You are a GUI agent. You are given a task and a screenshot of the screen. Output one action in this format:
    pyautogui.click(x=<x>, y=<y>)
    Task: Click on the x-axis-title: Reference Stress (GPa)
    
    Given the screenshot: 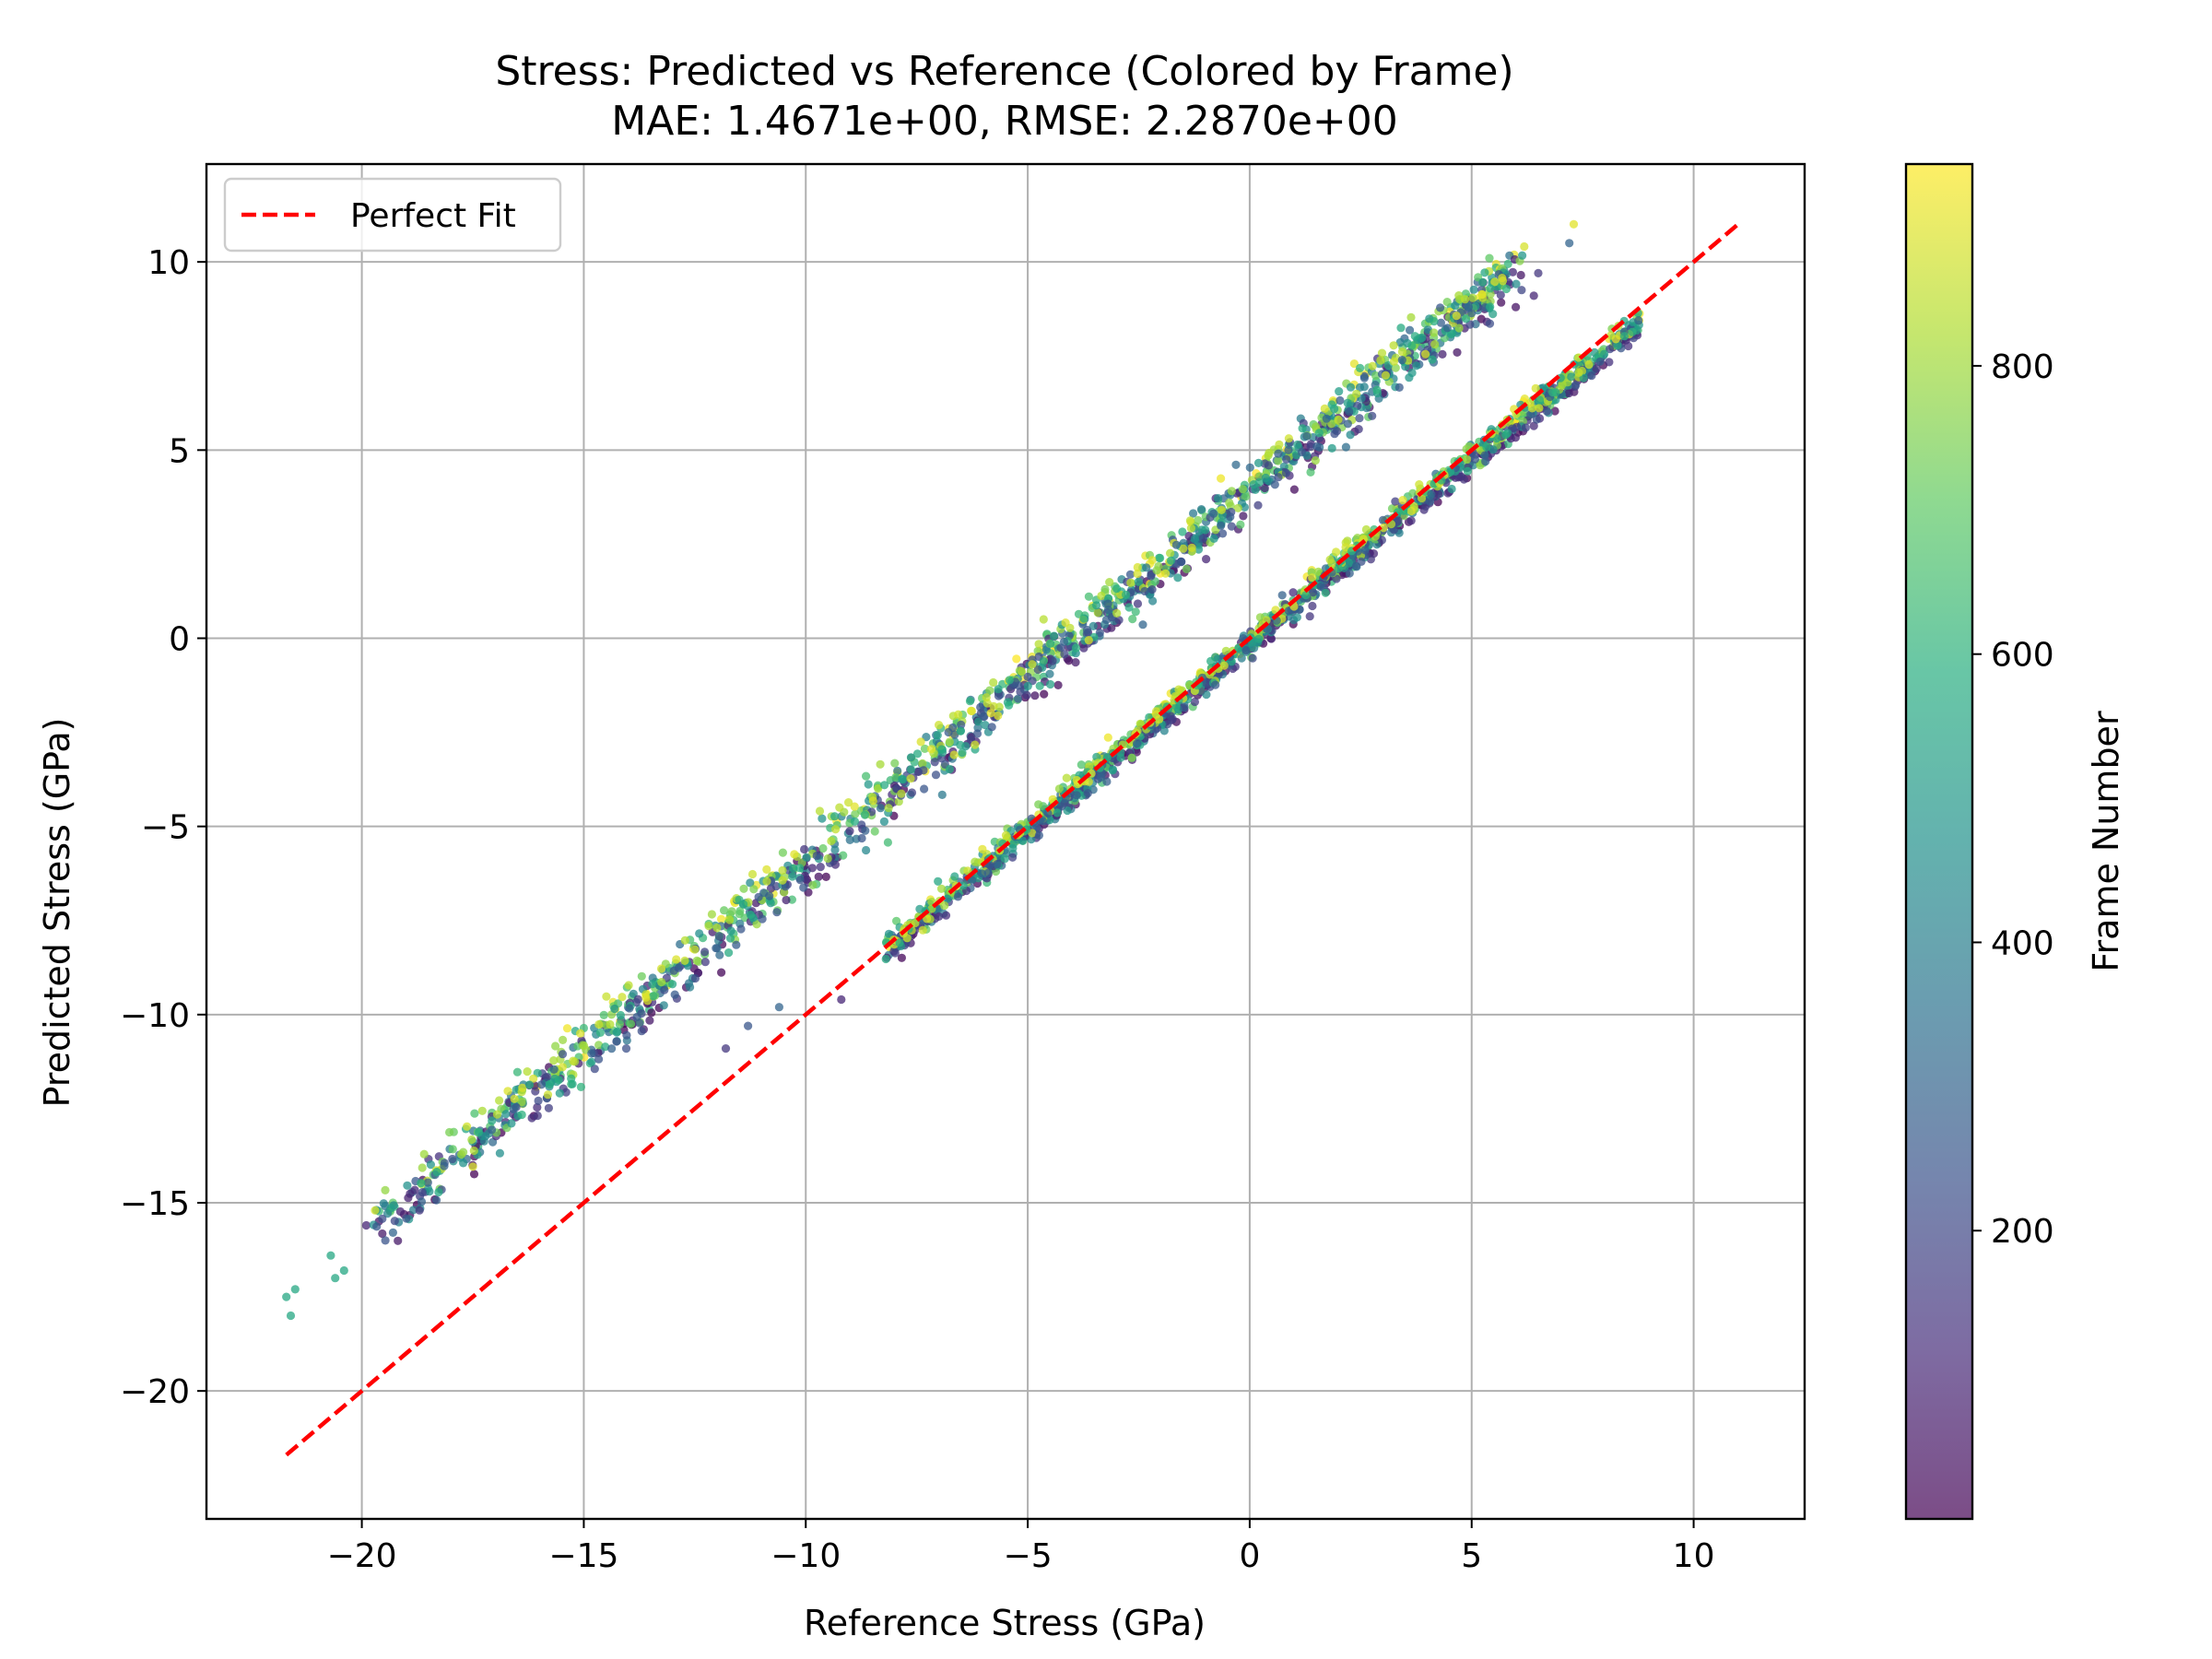 What is the action you would take?
    pyautogui.click(x=1005, y=1623)
    